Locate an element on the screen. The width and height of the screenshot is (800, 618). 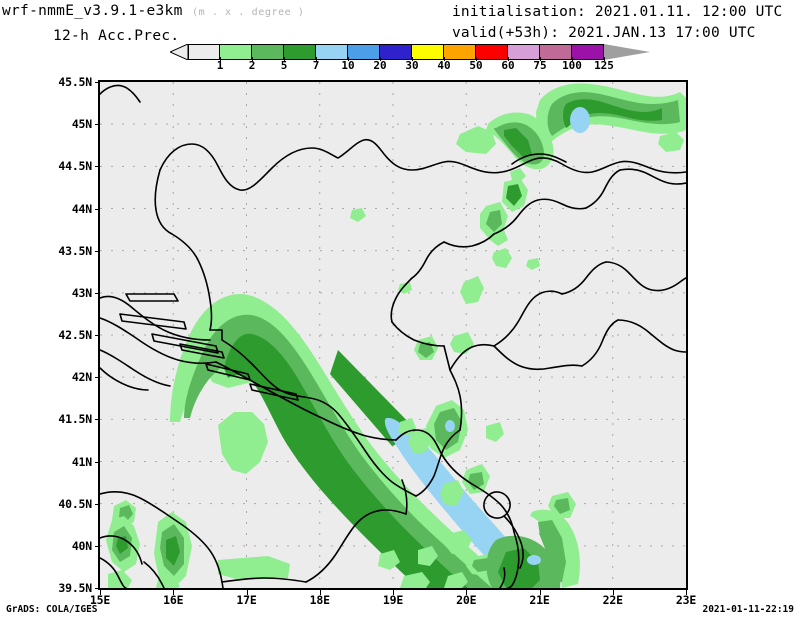
x-axis-label: 15E is located at coordinates (100, 600).